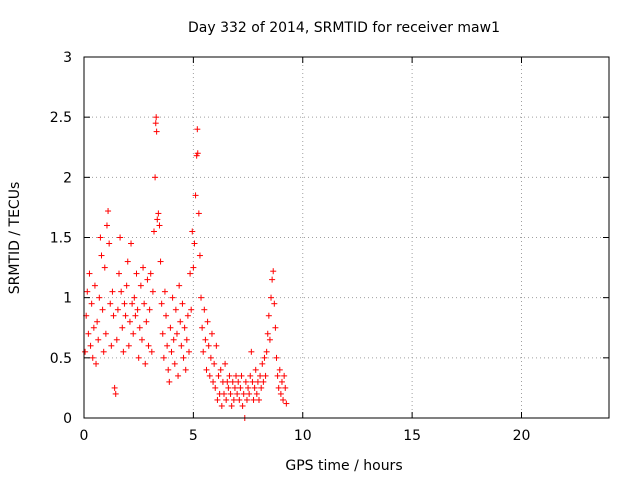  I want to click on x-axis-label: GPS time / hours, so click(343, 466).